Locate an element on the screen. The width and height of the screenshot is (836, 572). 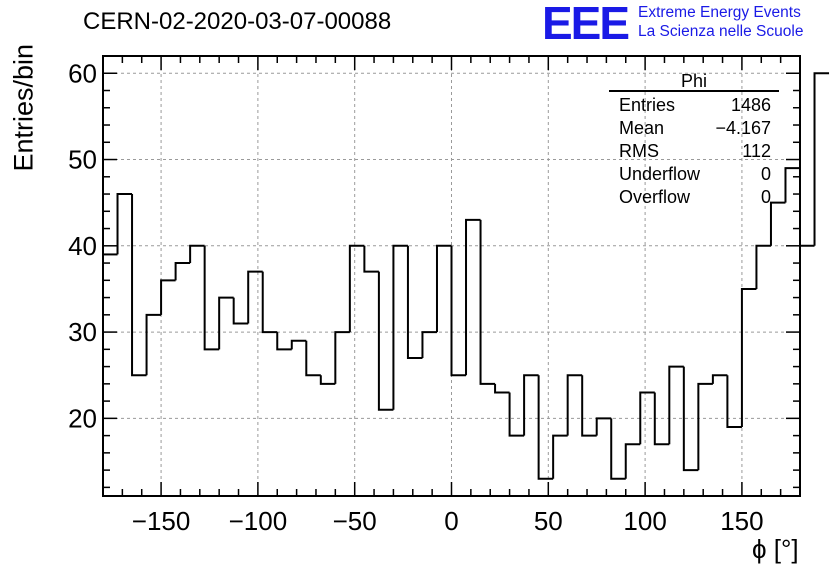
logo-line-2: La Scienza nelle Scuole is located at coordinates (721, 31).